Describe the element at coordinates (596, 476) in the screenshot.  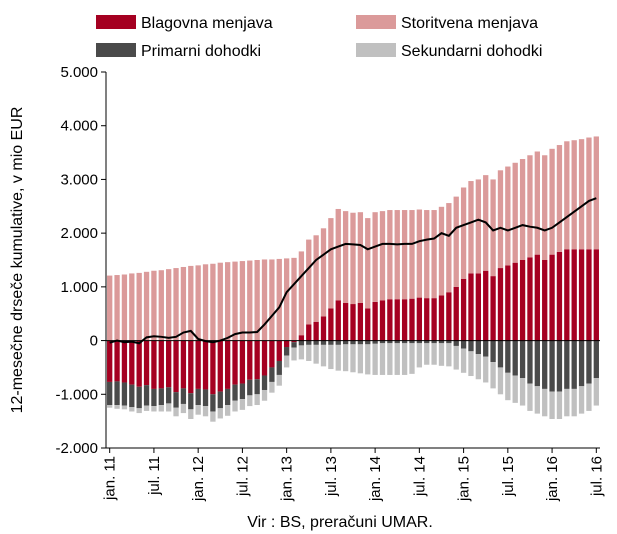
I see `x-tick-label: jul. 16` at that location.